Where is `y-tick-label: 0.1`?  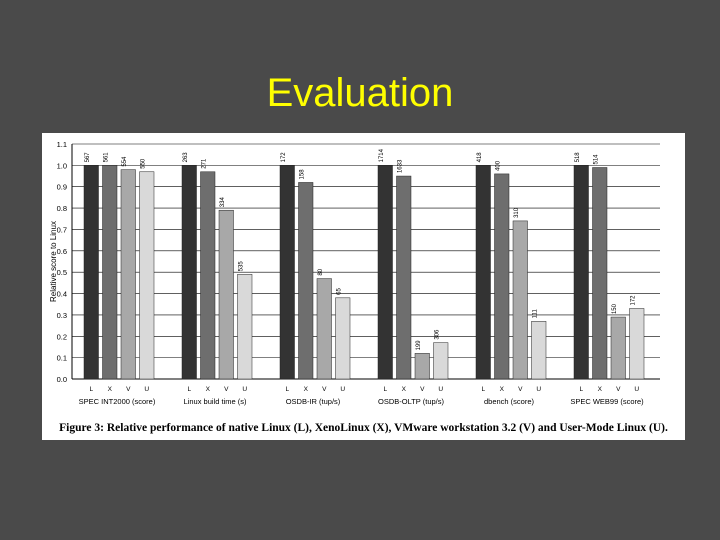
y-tick-label: 0.1 is located at coordinates (62, 358).